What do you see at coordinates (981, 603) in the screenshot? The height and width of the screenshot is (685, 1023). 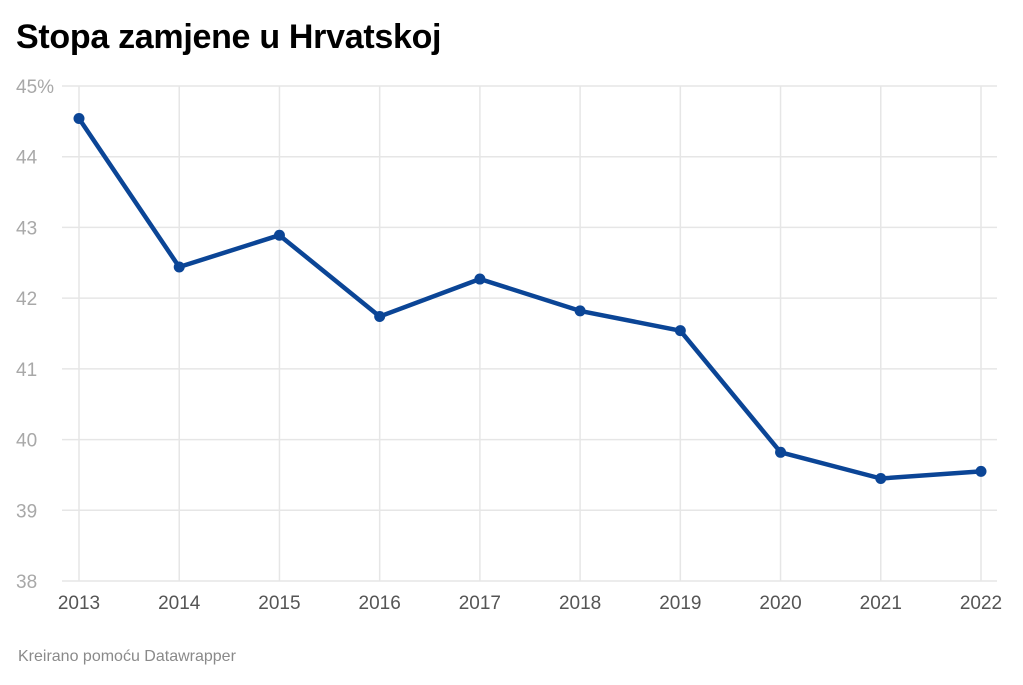 I see `x-tick-label: 2022` at bounding box center [981, 603].